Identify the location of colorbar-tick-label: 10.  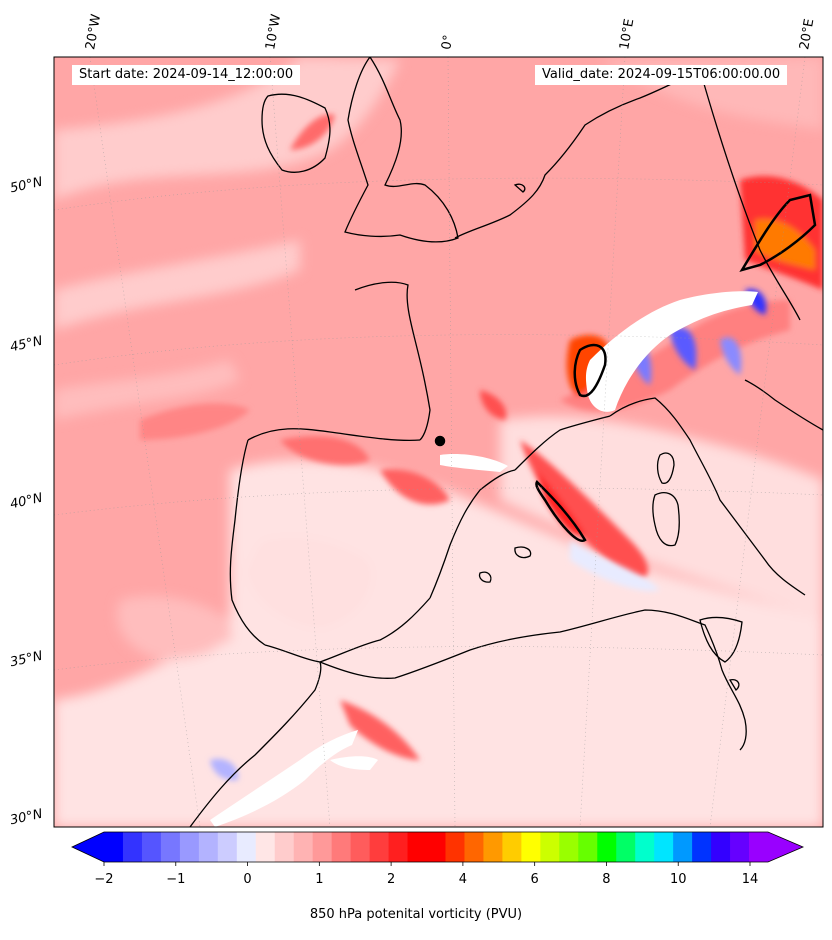
(678, 879).